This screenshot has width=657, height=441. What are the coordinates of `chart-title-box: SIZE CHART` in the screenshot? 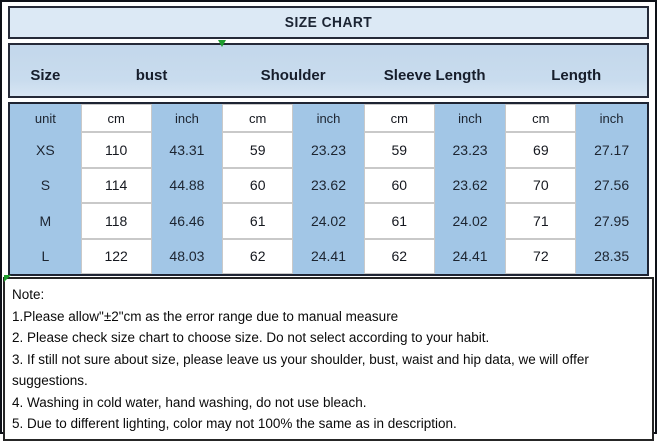 It's located at (328, 22).